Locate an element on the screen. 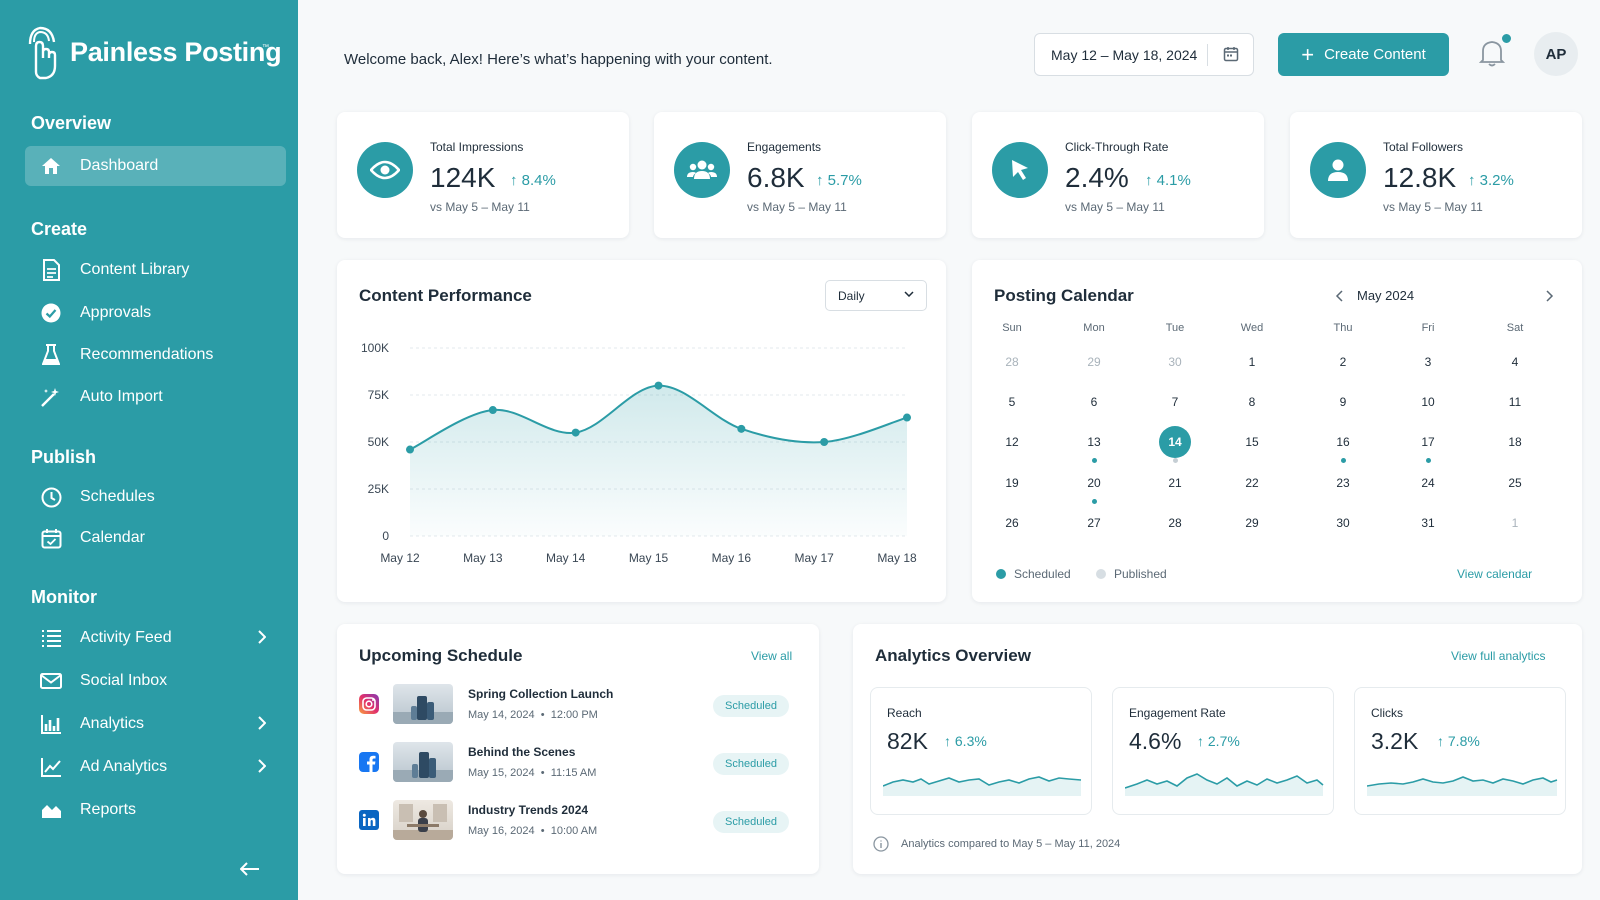 This screenshot has width=1600, height=900. sidebar-item-social-inbox: Social Inbox is located at coordinates (155, 681).